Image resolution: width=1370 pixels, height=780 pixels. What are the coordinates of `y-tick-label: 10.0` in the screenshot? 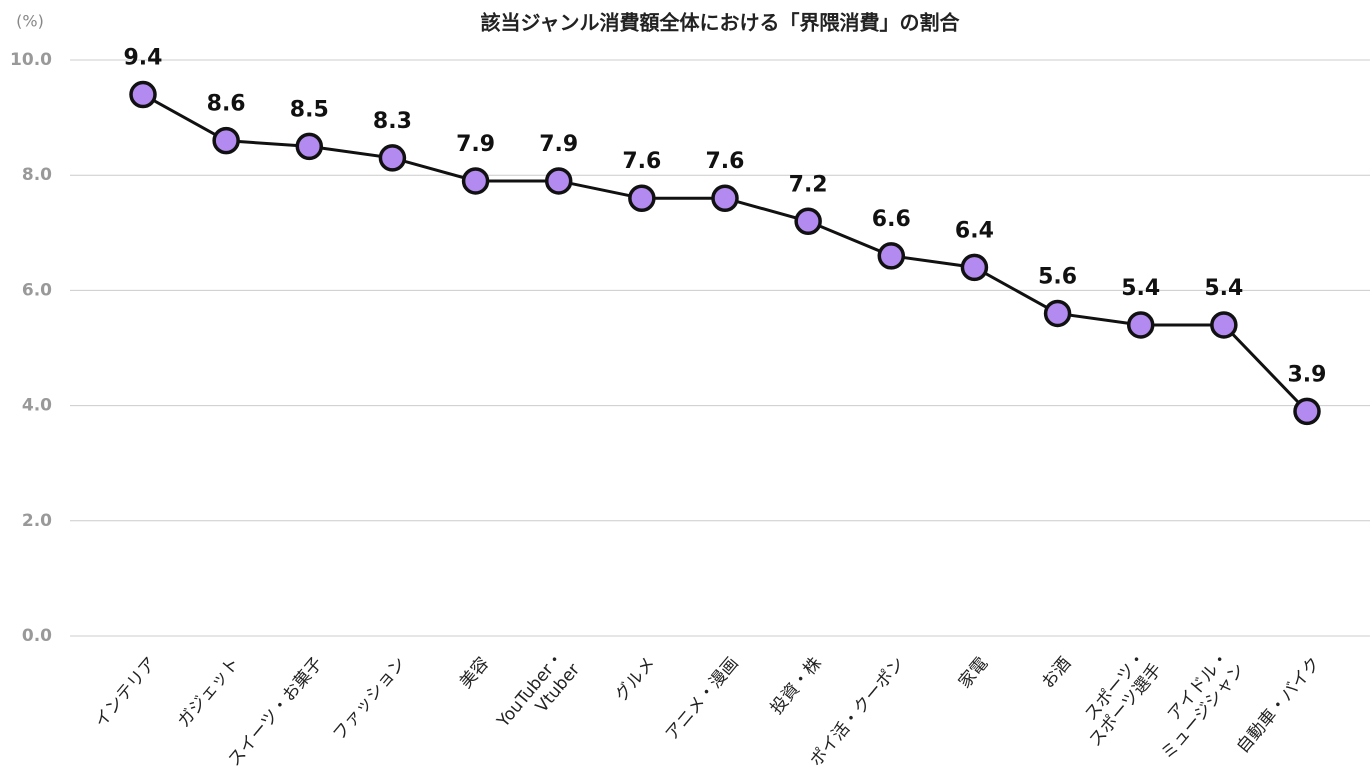 It's located at (31, 60).